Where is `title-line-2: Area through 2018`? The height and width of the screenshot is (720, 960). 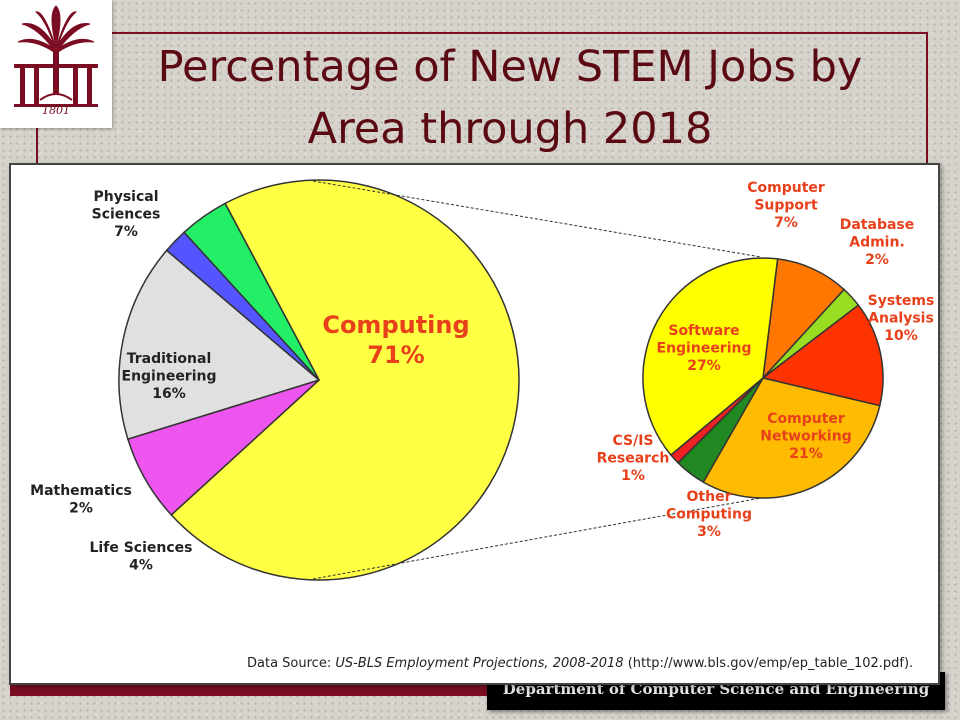
title-line-2: Area through 2018 is located at coordinates (510, 129).